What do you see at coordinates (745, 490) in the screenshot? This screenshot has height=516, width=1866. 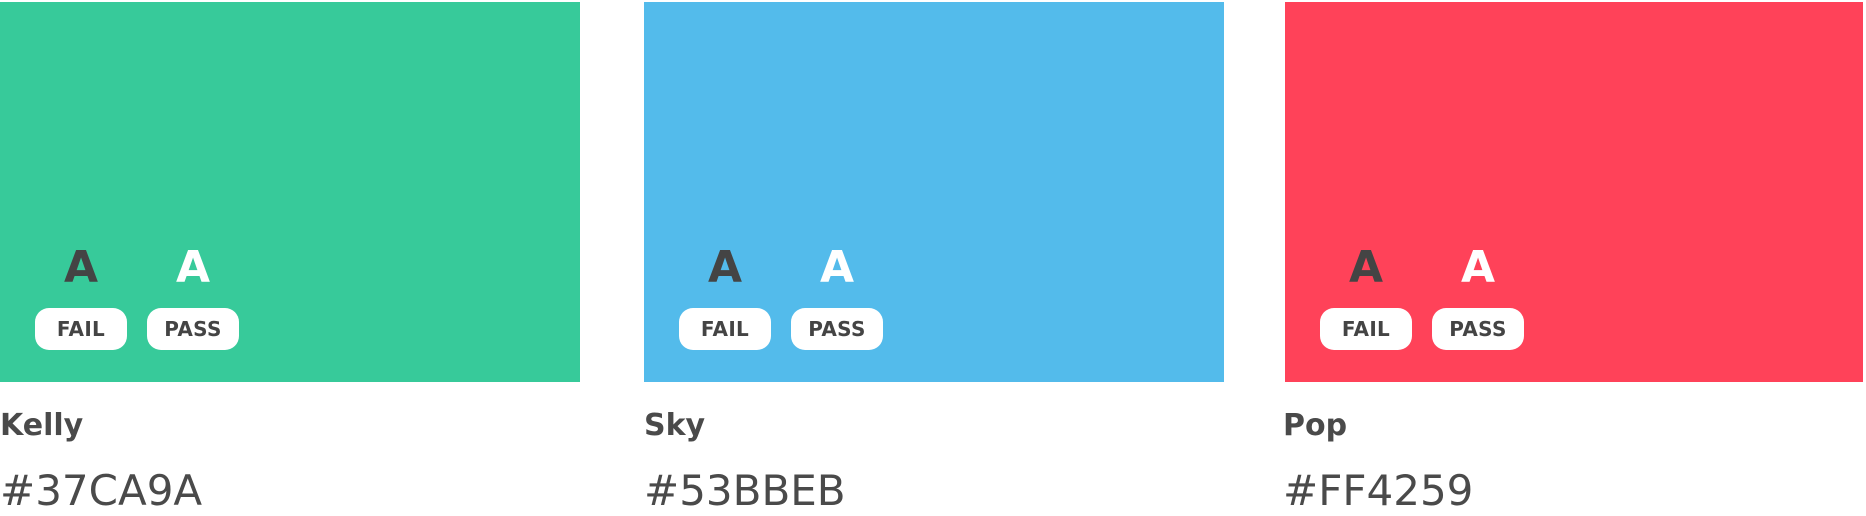 I see `swatch-hex-code: #53BBEB` at bounding box center [745, 490].